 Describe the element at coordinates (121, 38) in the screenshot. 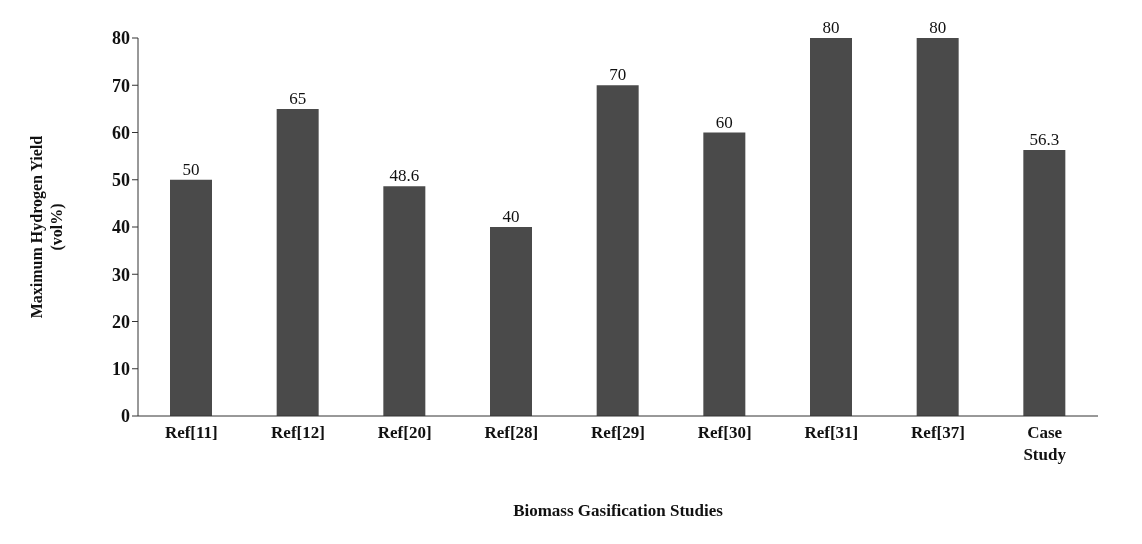

I see `y-tick-label: 80` at that location.